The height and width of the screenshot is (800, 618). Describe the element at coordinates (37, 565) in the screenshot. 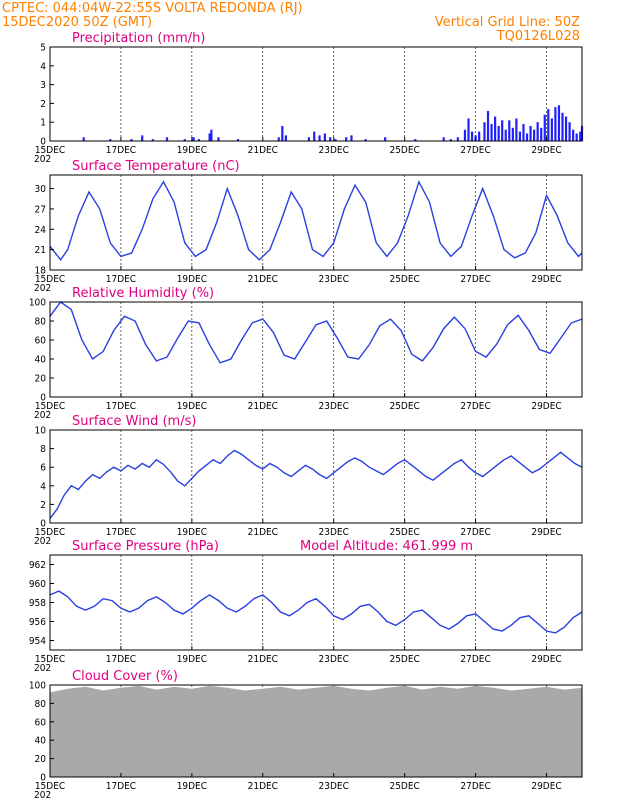

I see `y-tick-label: 962` at that location.